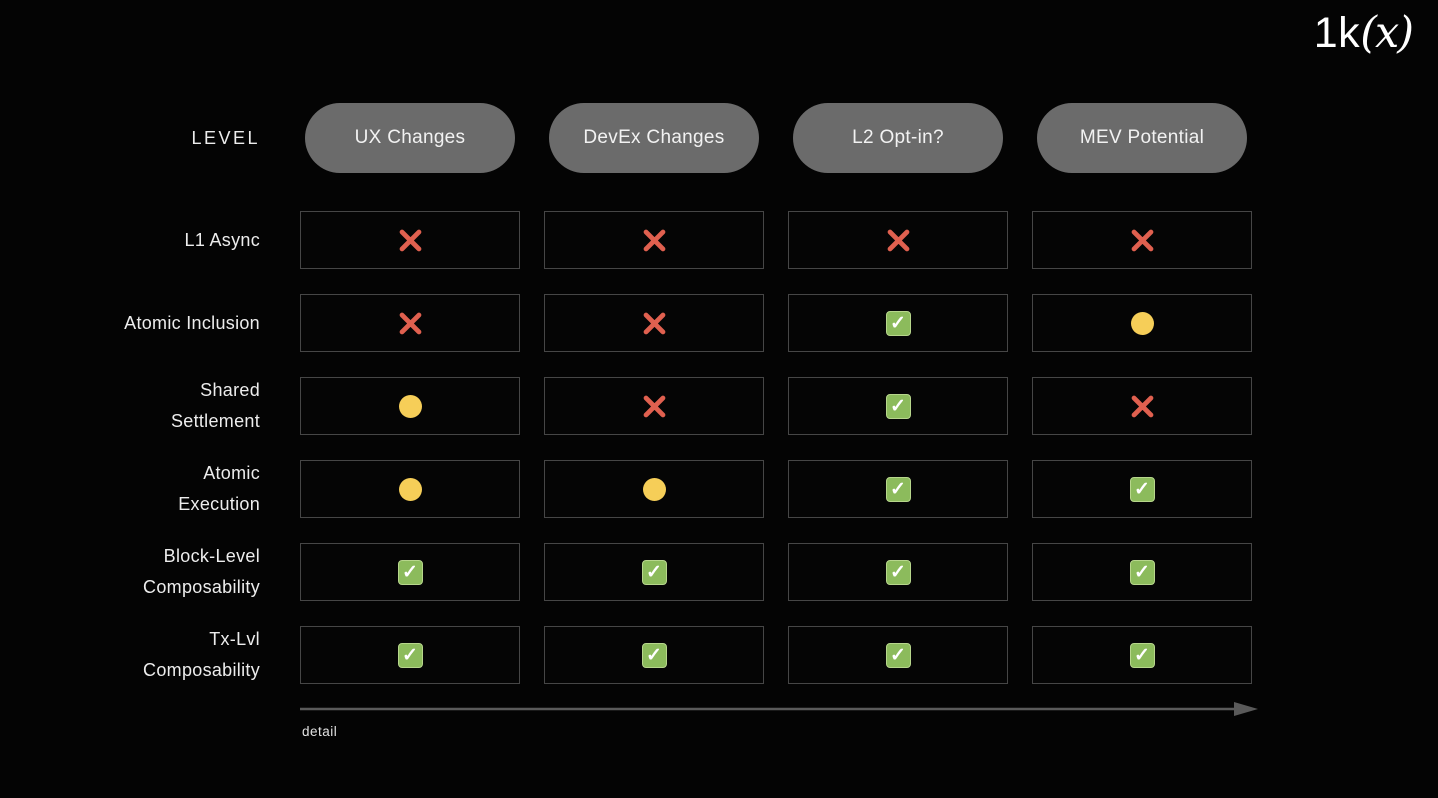 This screenshot has height=798, width=1438. What do you see at coordinates (219, 488) in the screenshot?
I see `row-label: Atomic Execution` at bounding box center [219, 488].